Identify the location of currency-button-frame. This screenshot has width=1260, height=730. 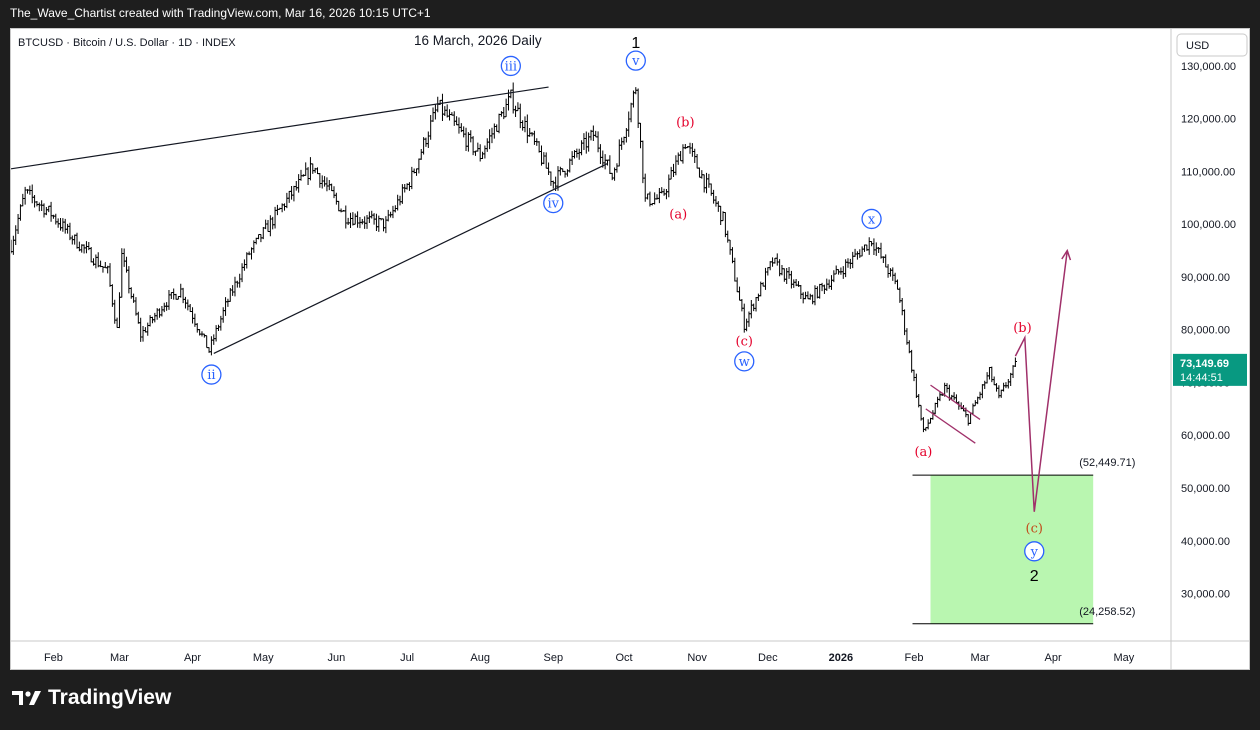
(1212, 45).